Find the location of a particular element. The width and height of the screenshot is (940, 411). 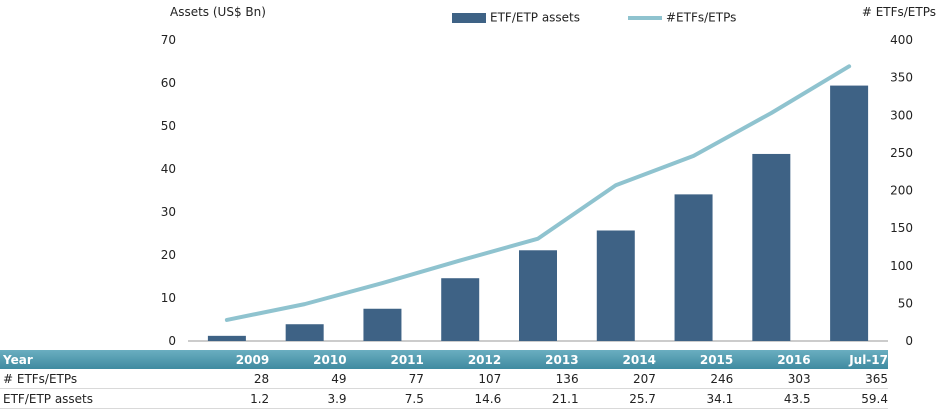

bar-2010 is located at coordinates (304, 332).